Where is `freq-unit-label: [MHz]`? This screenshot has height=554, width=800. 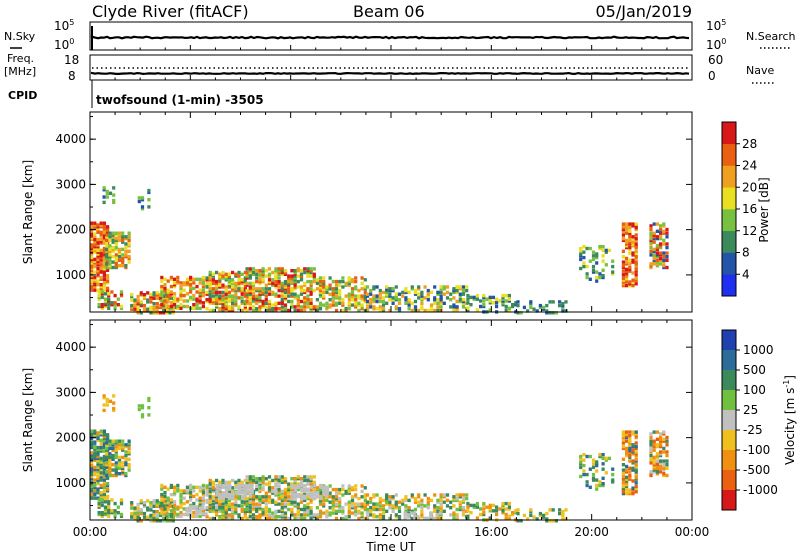 freq-unit-label: [MHz] is located at coordinates (20, 71).